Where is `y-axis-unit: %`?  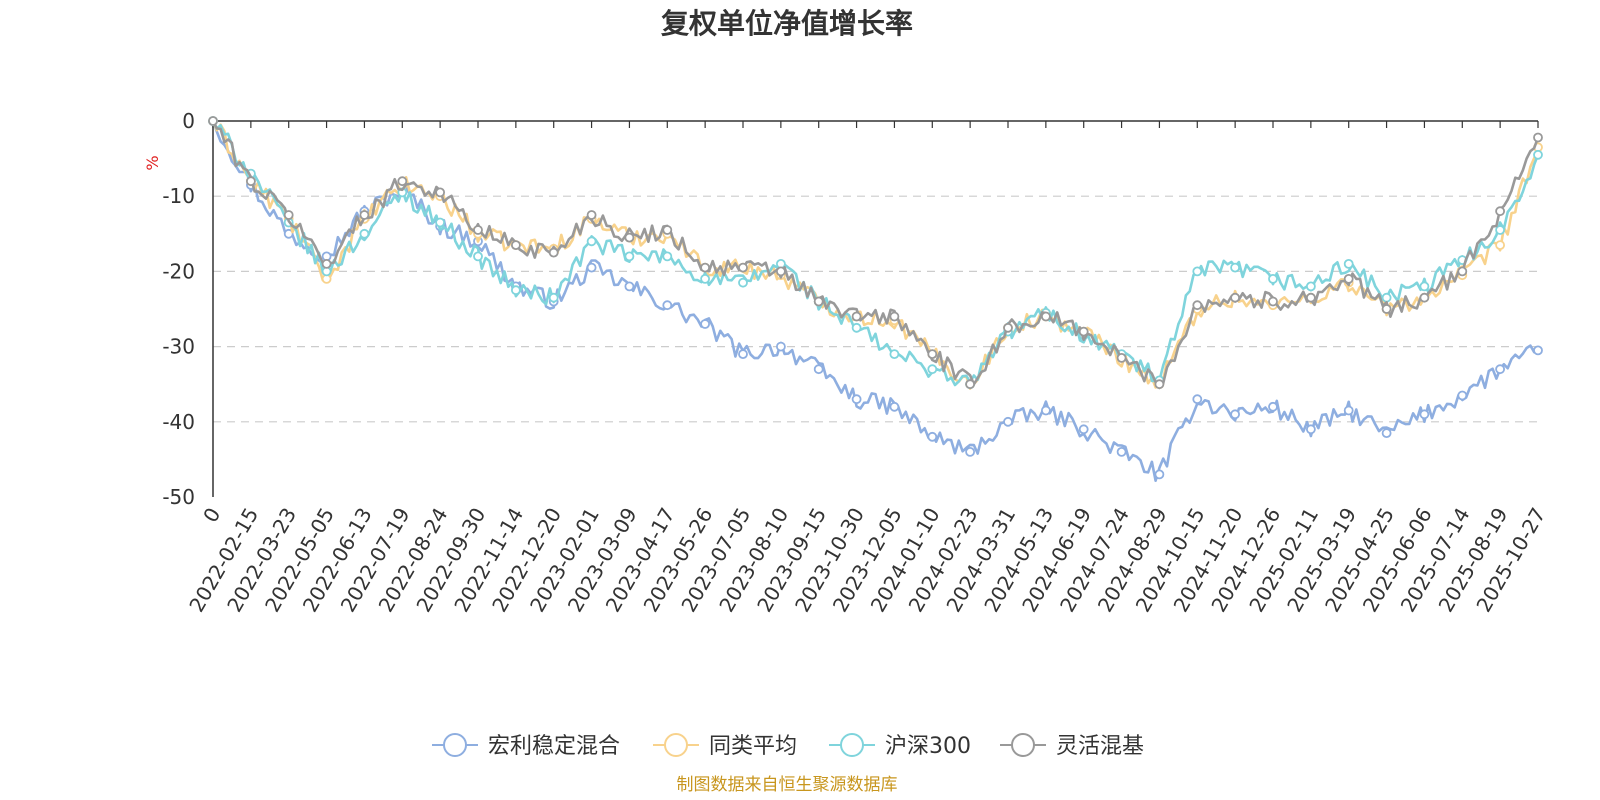
y-axis-unit: % is located at coordinates (152, 162).